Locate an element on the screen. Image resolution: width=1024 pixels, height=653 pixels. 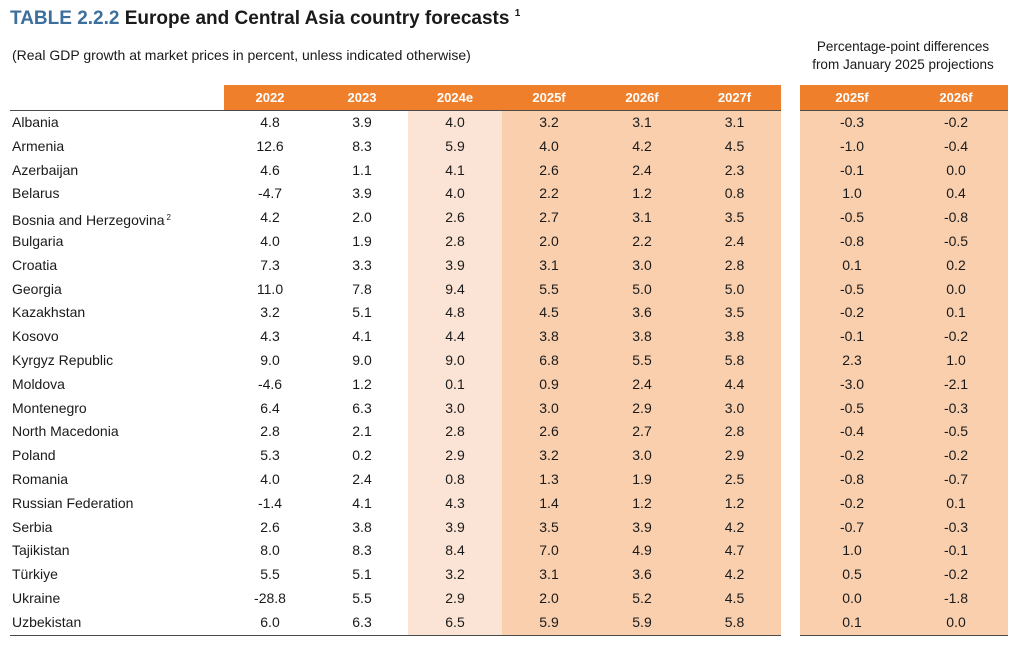
value-cell: 2.4 is located at coordinates (362, 478).